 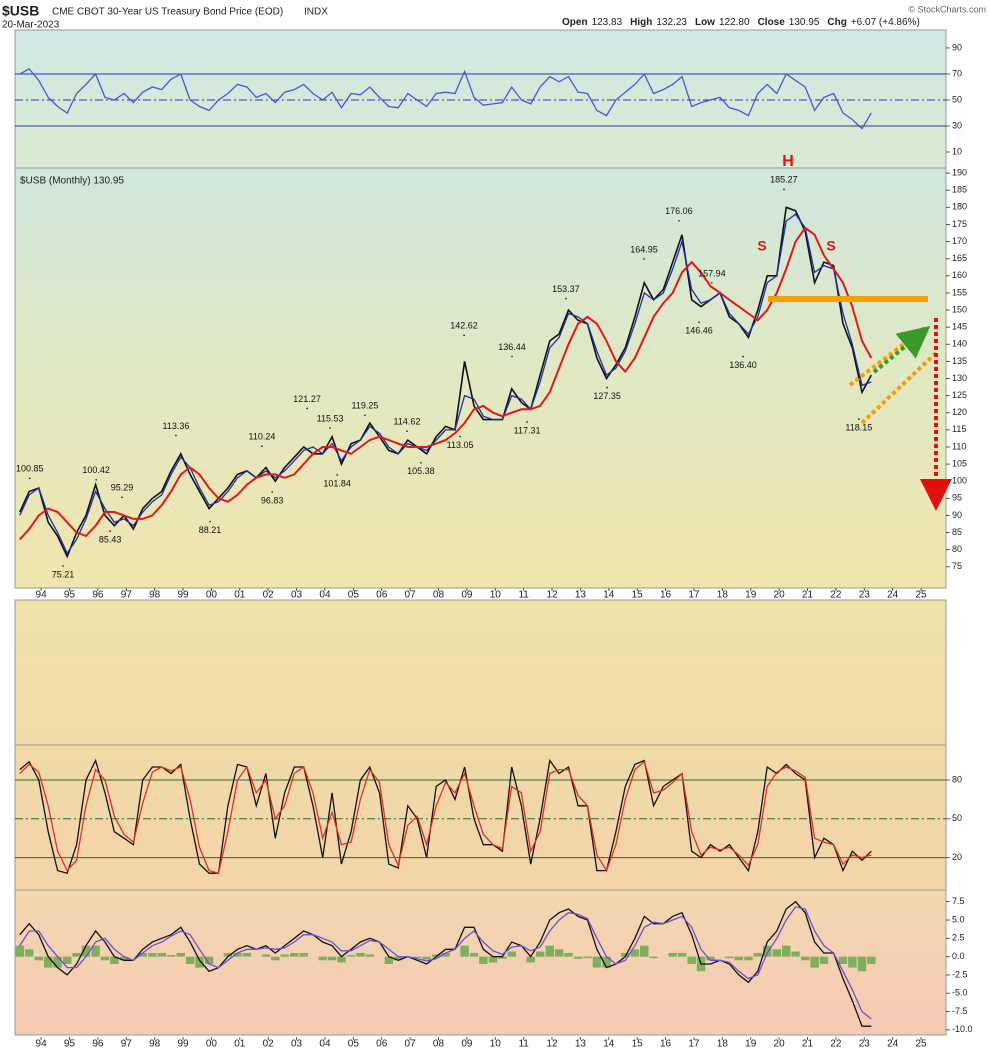 What do you see at coordinates (439, 1044) in the screenshot?
I see `x-tick-label: 08` at bounding box center [439, 1044].